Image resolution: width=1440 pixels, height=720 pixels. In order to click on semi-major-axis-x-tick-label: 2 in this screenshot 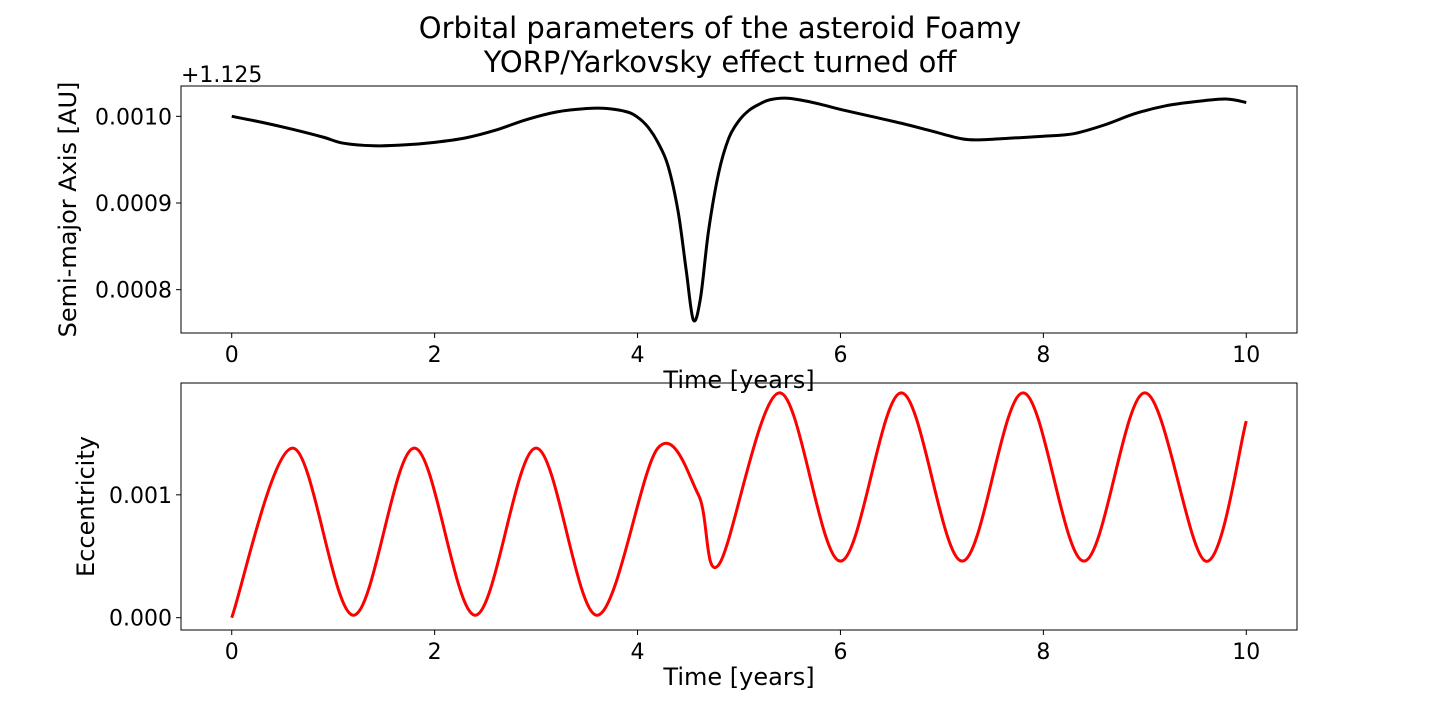, I will do `click(435, 355)`.